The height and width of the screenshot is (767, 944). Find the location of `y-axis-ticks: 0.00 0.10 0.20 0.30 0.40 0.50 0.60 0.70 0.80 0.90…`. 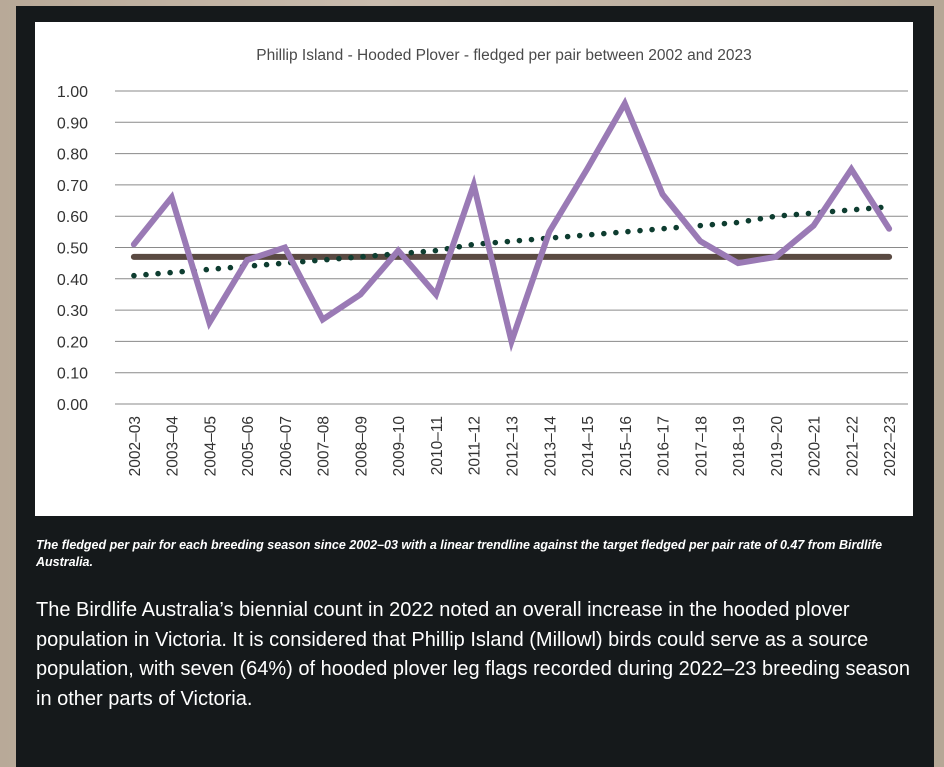

y-axis-ticks: 0.00 0.10 0.20 0.30 0.40 0.50 0.60 0.70 0.80 0.90… is located at coordinates (72, 249).